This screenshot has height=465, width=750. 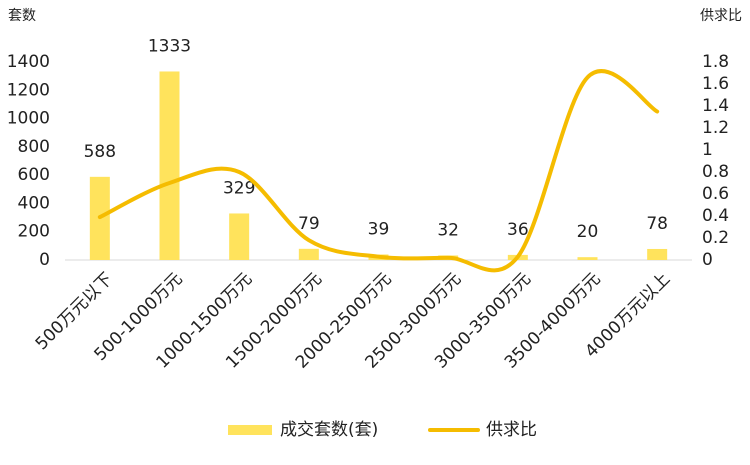 What do you see at coordinates (169, 46) in the screenshot?
I see `data-label: 1333` at bounding box center [169, 46].